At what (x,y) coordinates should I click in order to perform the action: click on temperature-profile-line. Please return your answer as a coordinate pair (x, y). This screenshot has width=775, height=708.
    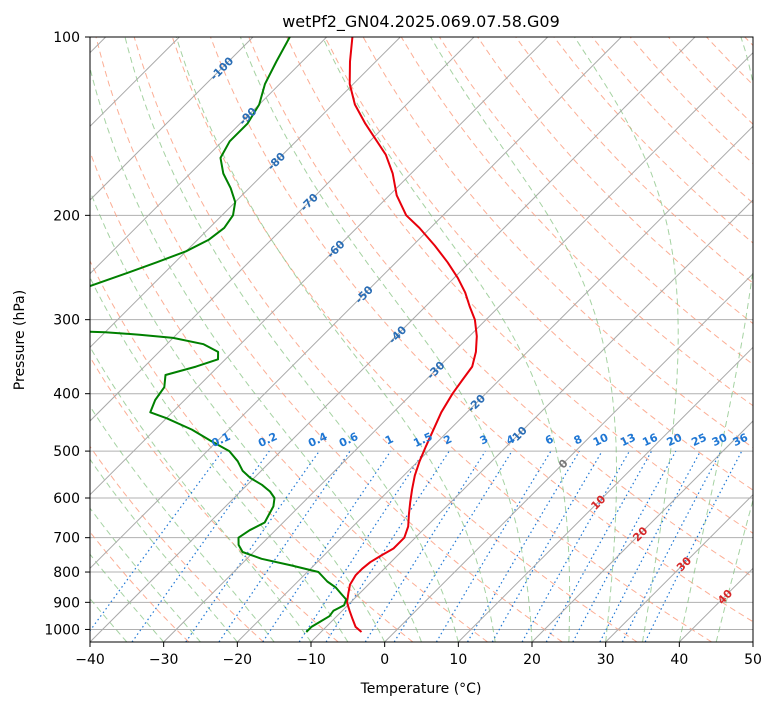
    Looking at the image, I should click on (412, 335).